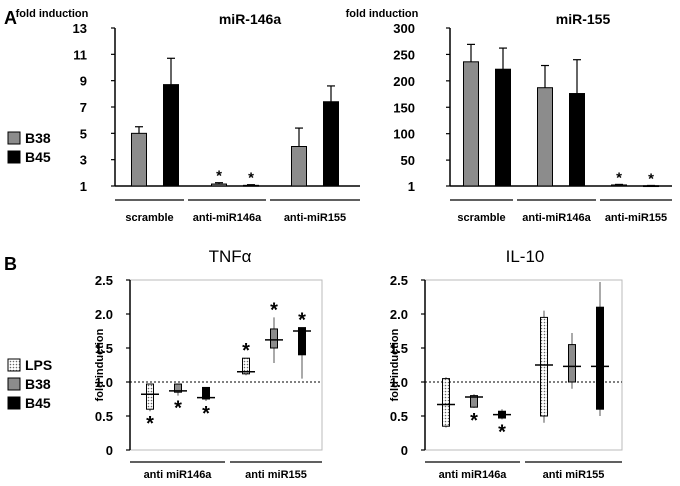 This screenshot has height=486, width=680. Describe the element at coordinates (10, 18) in the screenshot. I see `panel-label-a: A` at that location.